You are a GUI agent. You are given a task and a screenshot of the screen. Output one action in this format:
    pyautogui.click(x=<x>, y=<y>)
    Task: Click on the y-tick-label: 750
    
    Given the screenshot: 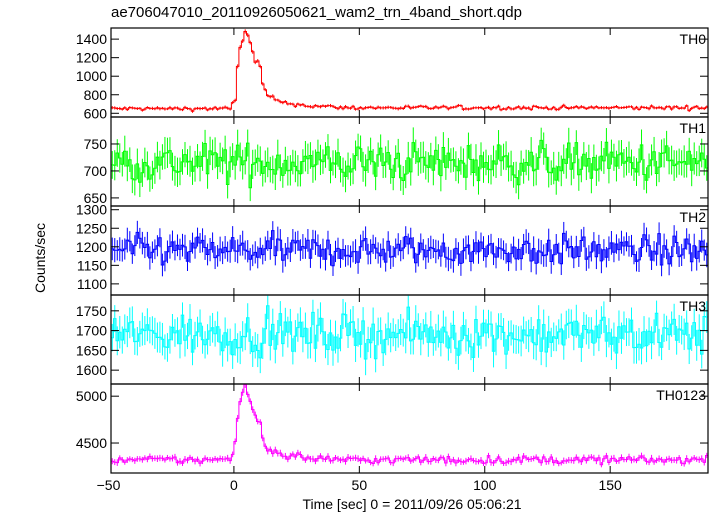 What is the action you would take?
    pyautogui.click(x=96, y=144)
    